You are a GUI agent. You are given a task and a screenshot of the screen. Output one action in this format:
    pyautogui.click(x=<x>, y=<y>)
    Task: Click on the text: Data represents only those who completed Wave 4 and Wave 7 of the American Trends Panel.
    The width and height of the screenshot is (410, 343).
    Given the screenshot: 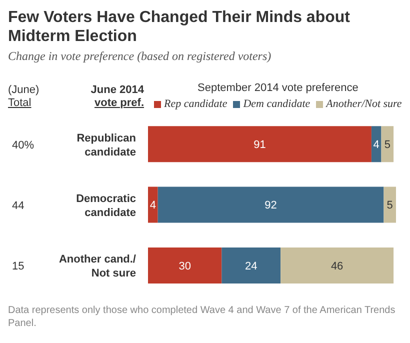 What is the action you would take?
    pyautogui.click(x=202, y=317)
    